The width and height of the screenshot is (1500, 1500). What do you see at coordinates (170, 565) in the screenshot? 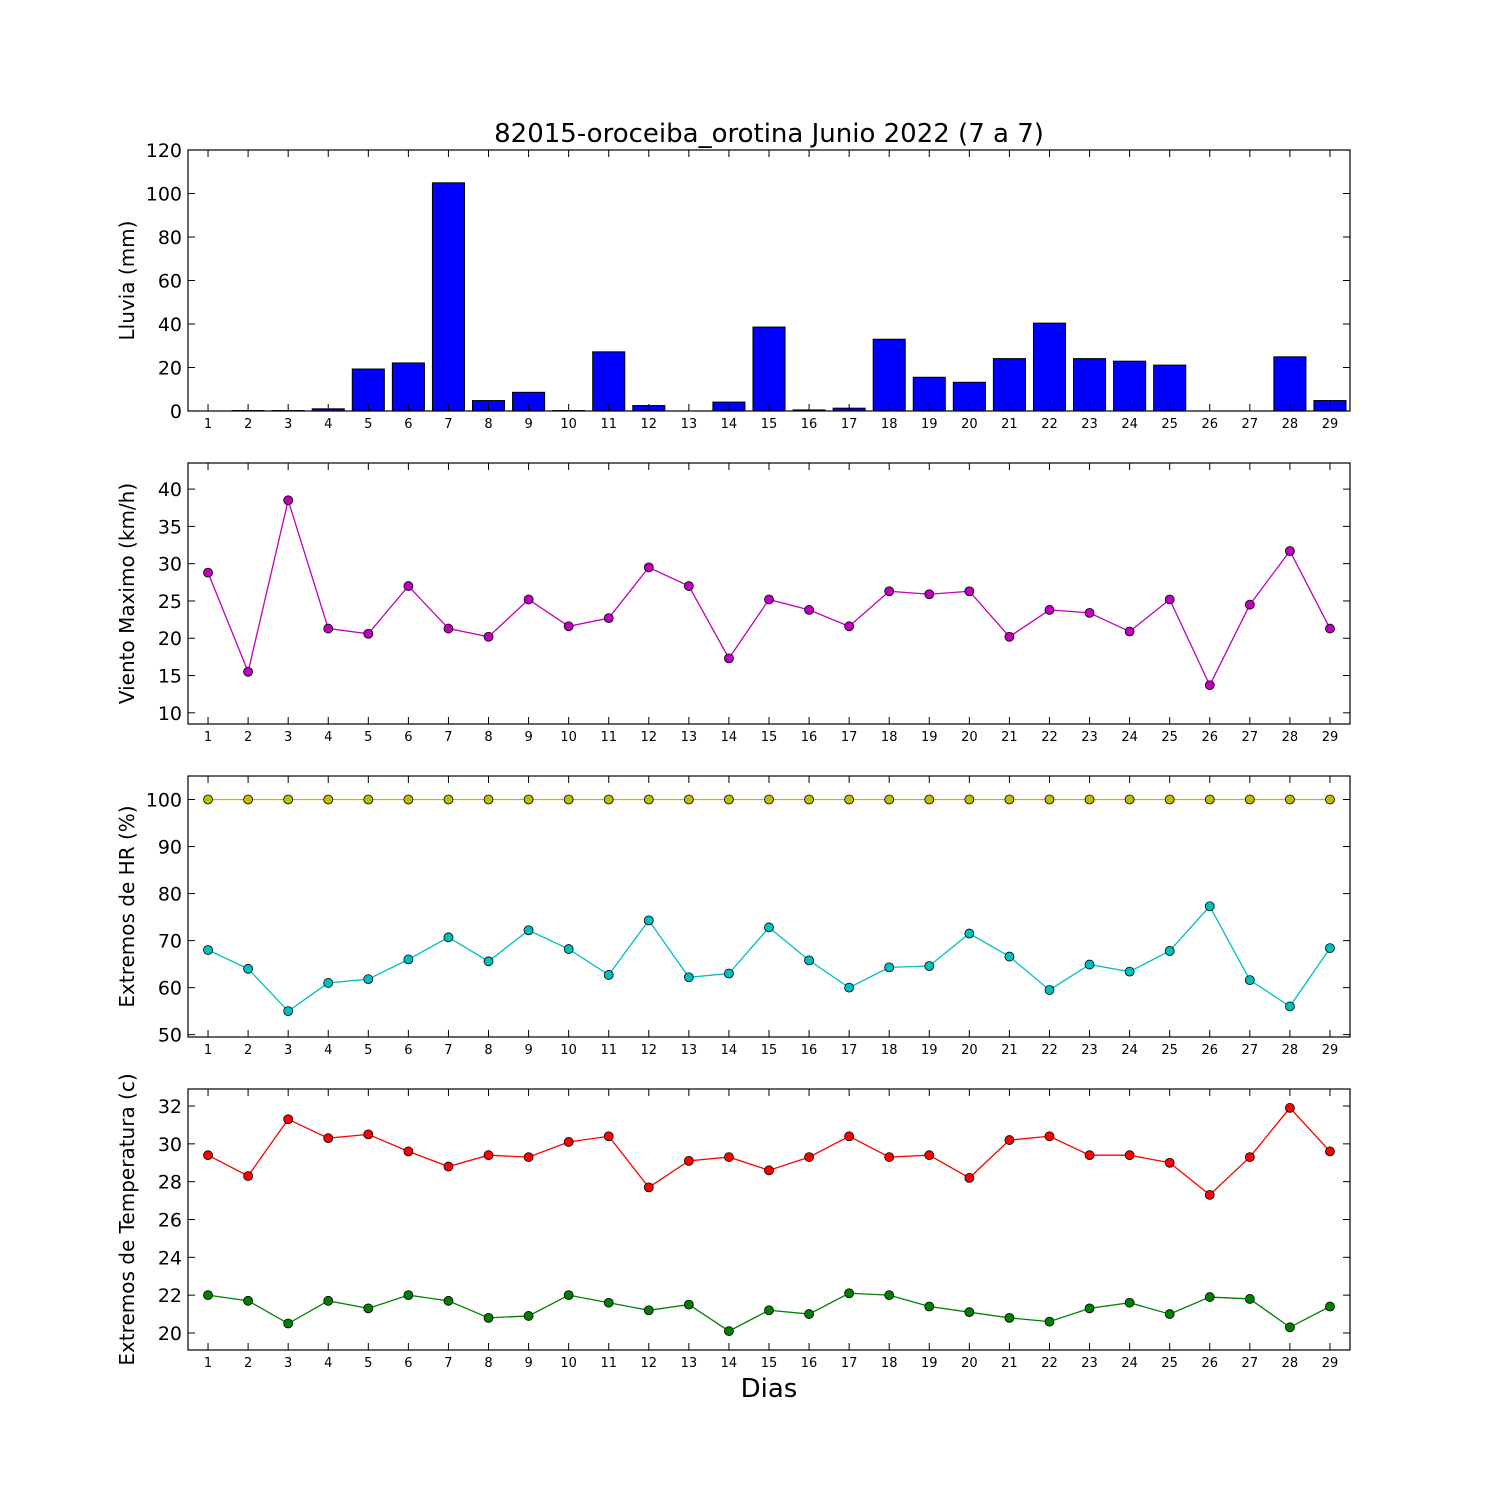
I see `y-tick-label: 30` at bounding box center [170, 565].